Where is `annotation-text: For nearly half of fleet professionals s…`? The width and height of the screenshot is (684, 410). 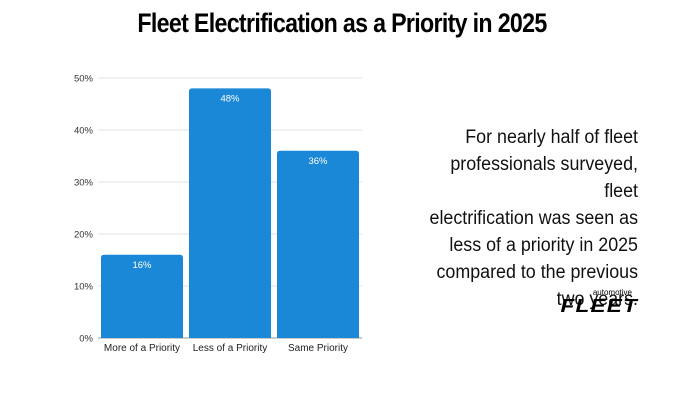 annotation-text: For nearly half of fleet professionals s… is located at coordinates (533, 218).